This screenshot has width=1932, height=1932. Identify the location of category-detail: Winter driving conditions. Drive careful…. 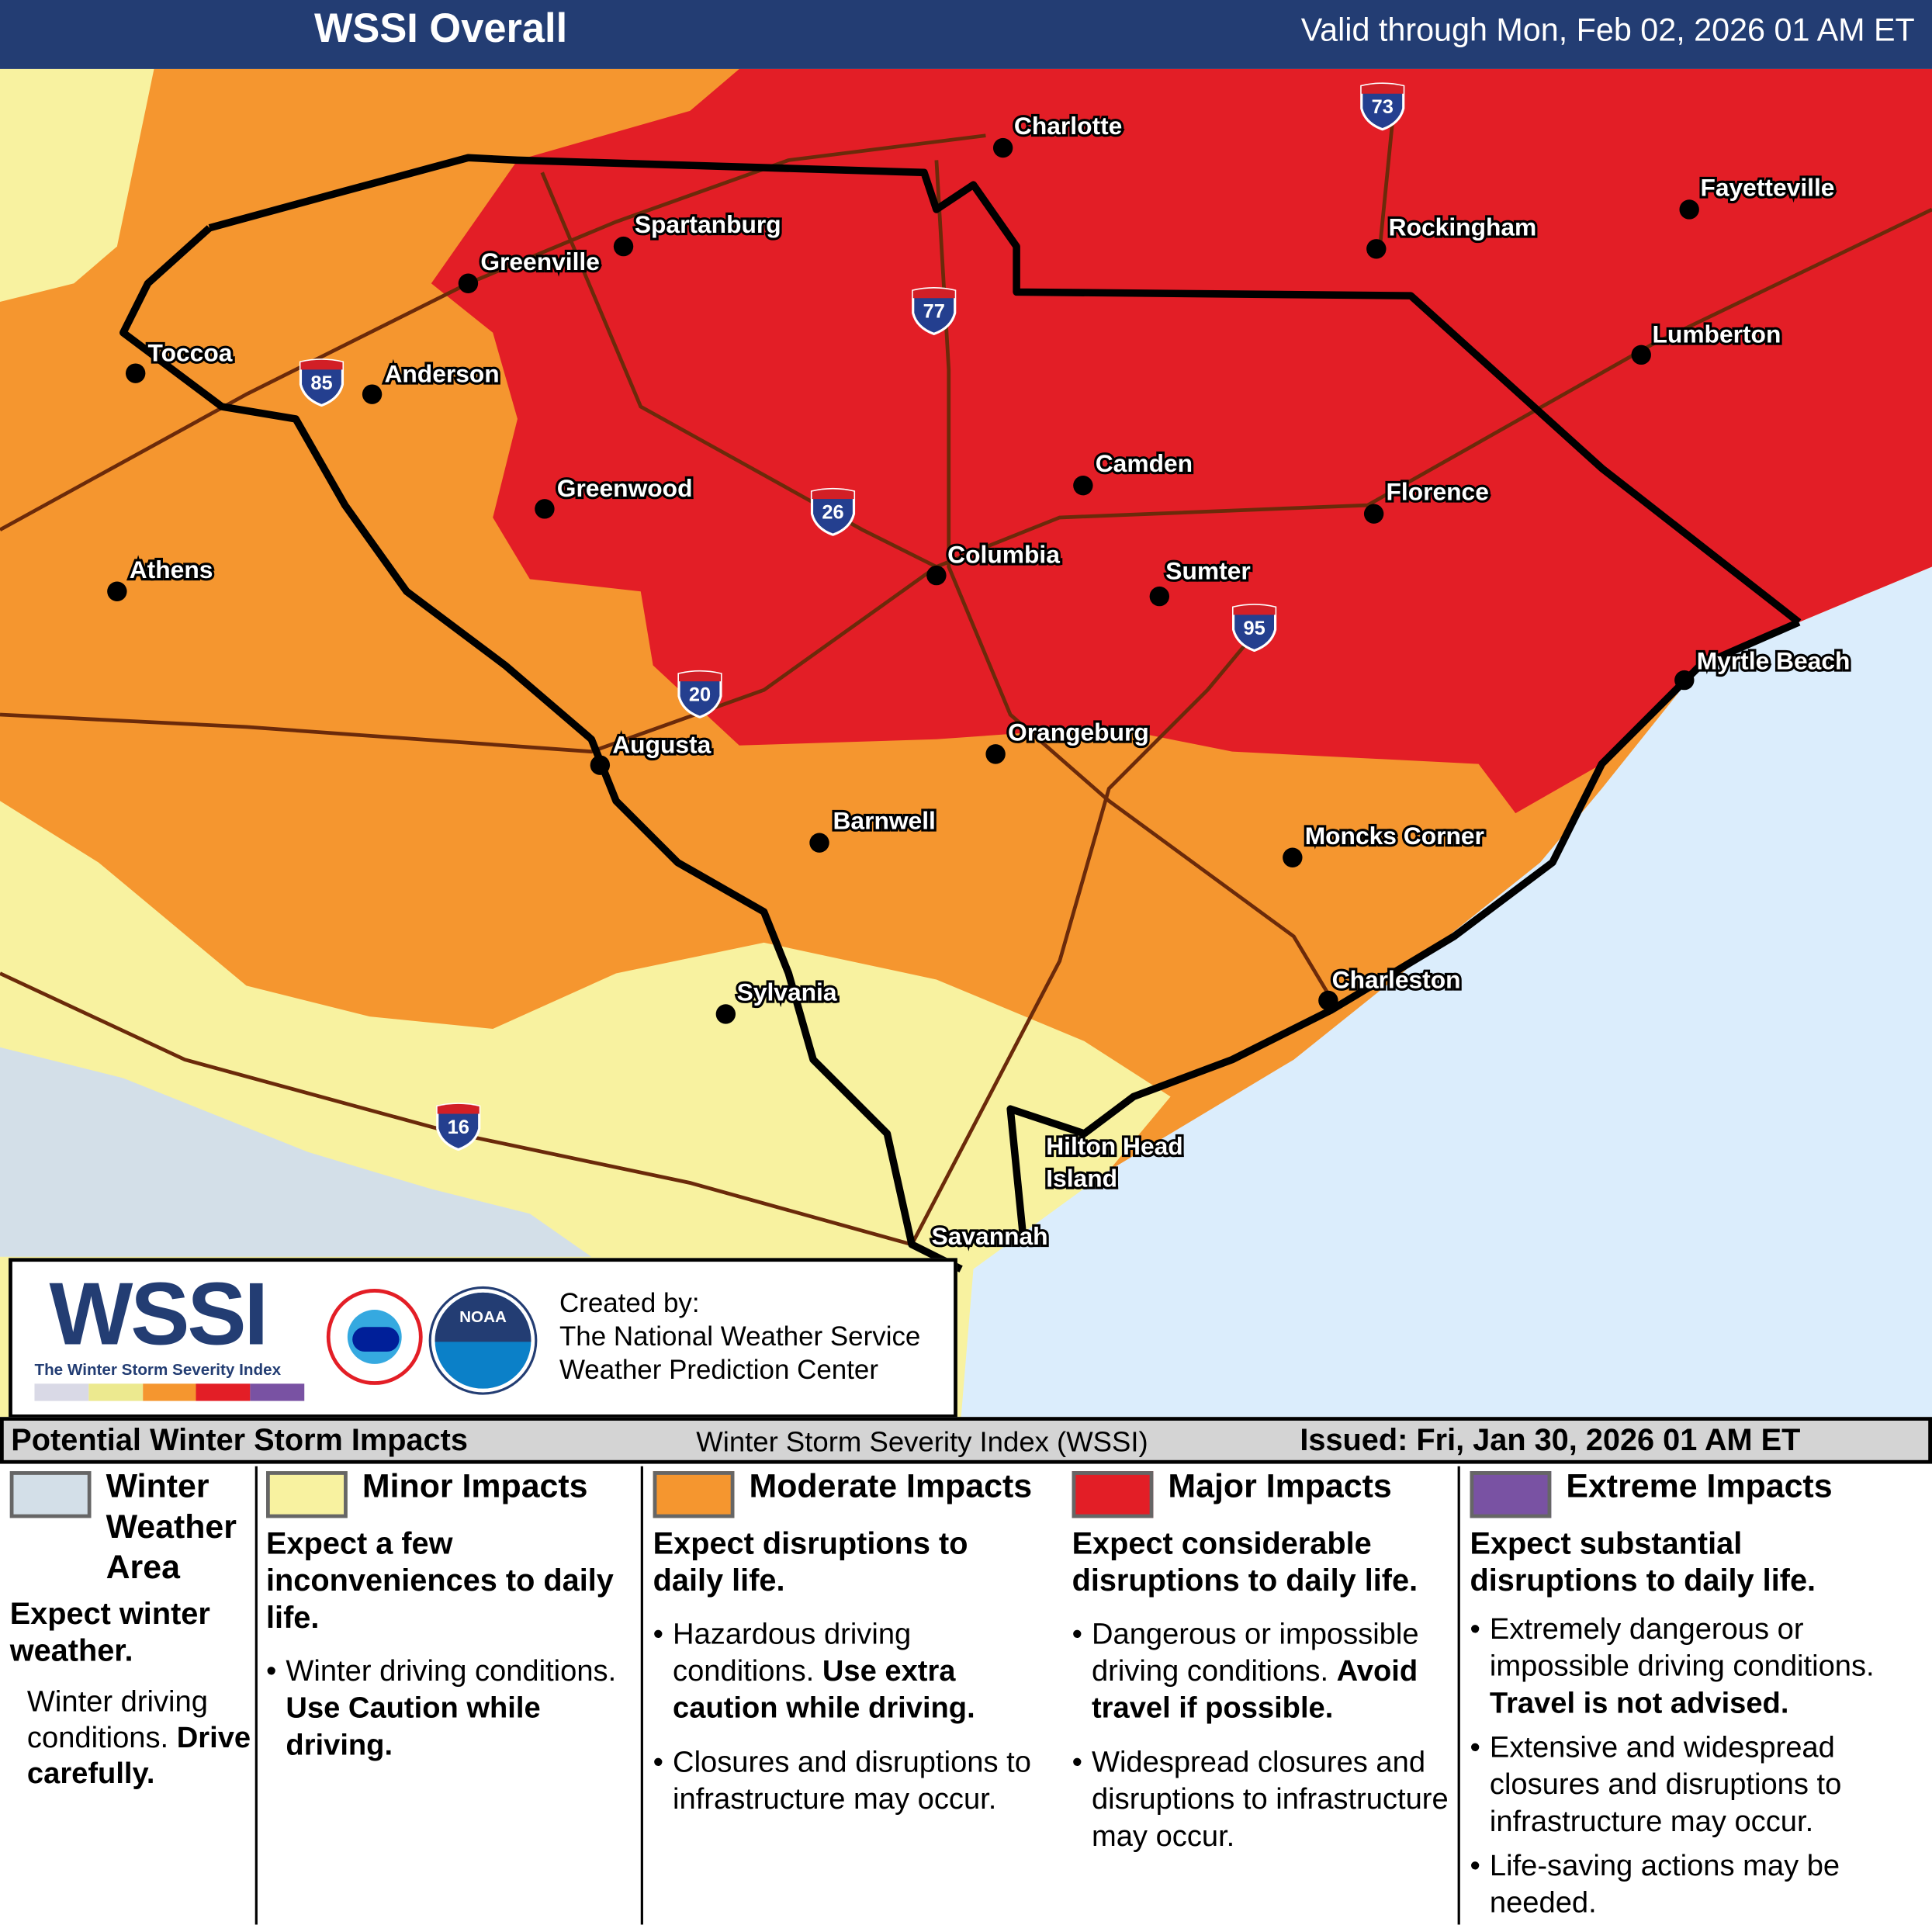
(138, 1738).